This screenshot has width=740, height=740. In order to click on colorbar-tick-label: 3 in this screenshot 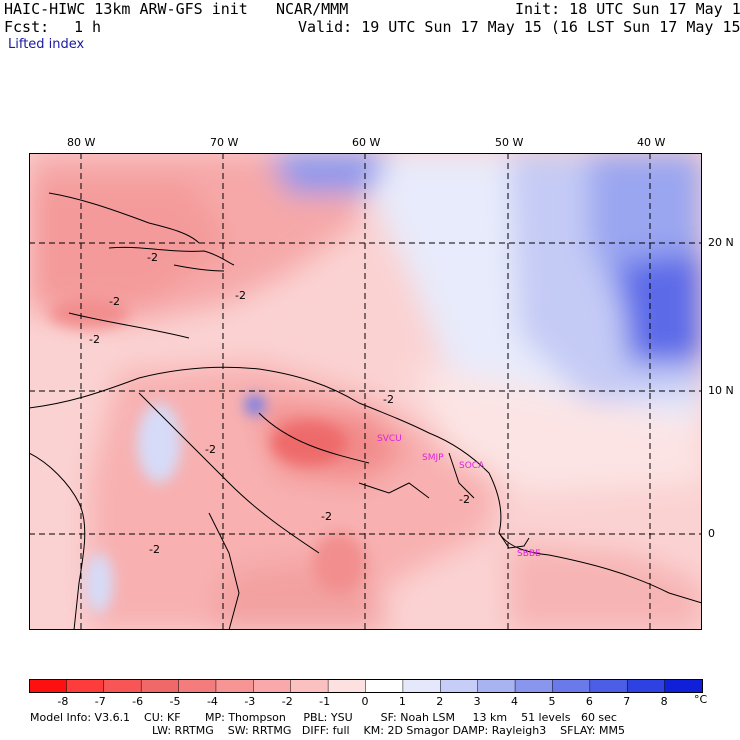, I will do `click(477, 701)`.